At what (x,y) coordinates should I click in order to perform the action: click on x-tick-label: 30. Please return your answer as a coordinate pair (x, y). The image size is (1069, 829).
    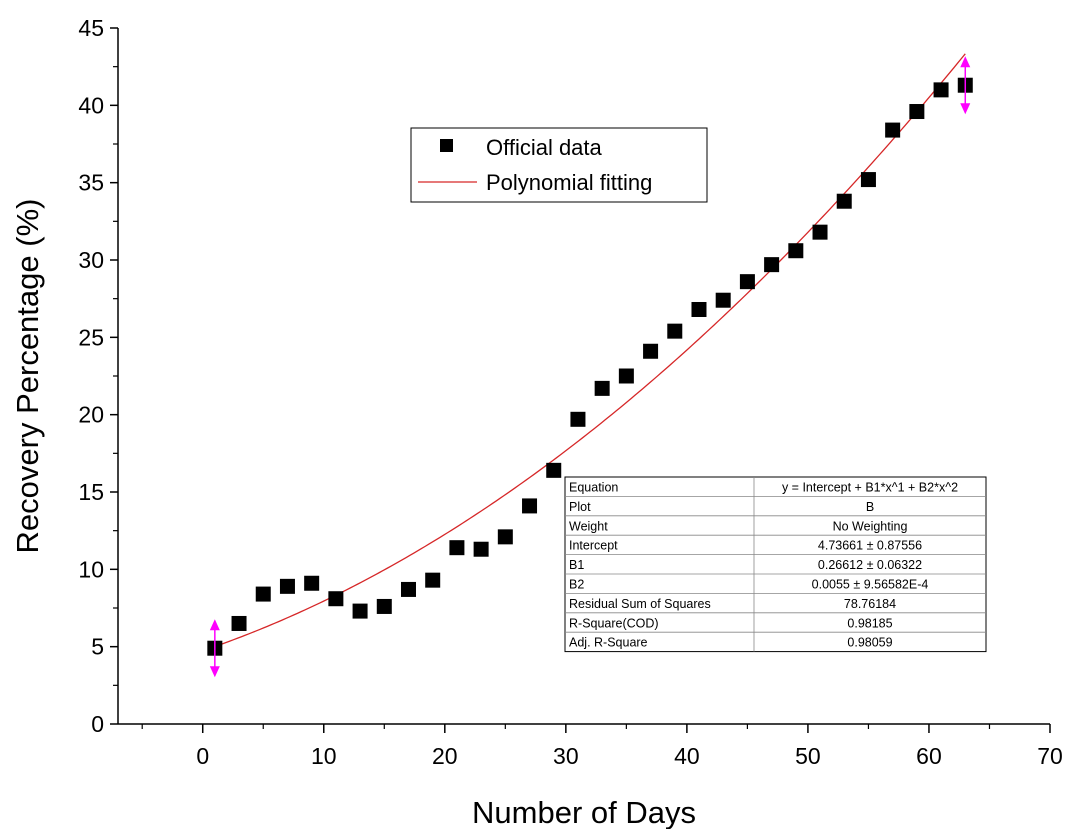
    Looking at the image, I should click on (566, 756).